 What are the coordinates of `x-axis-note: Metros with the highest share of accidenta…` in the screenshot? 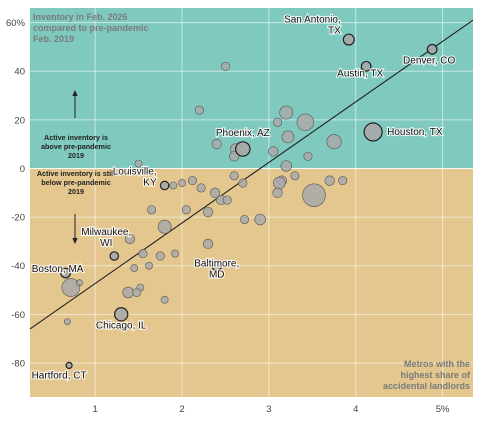 It's located at (427, 375).